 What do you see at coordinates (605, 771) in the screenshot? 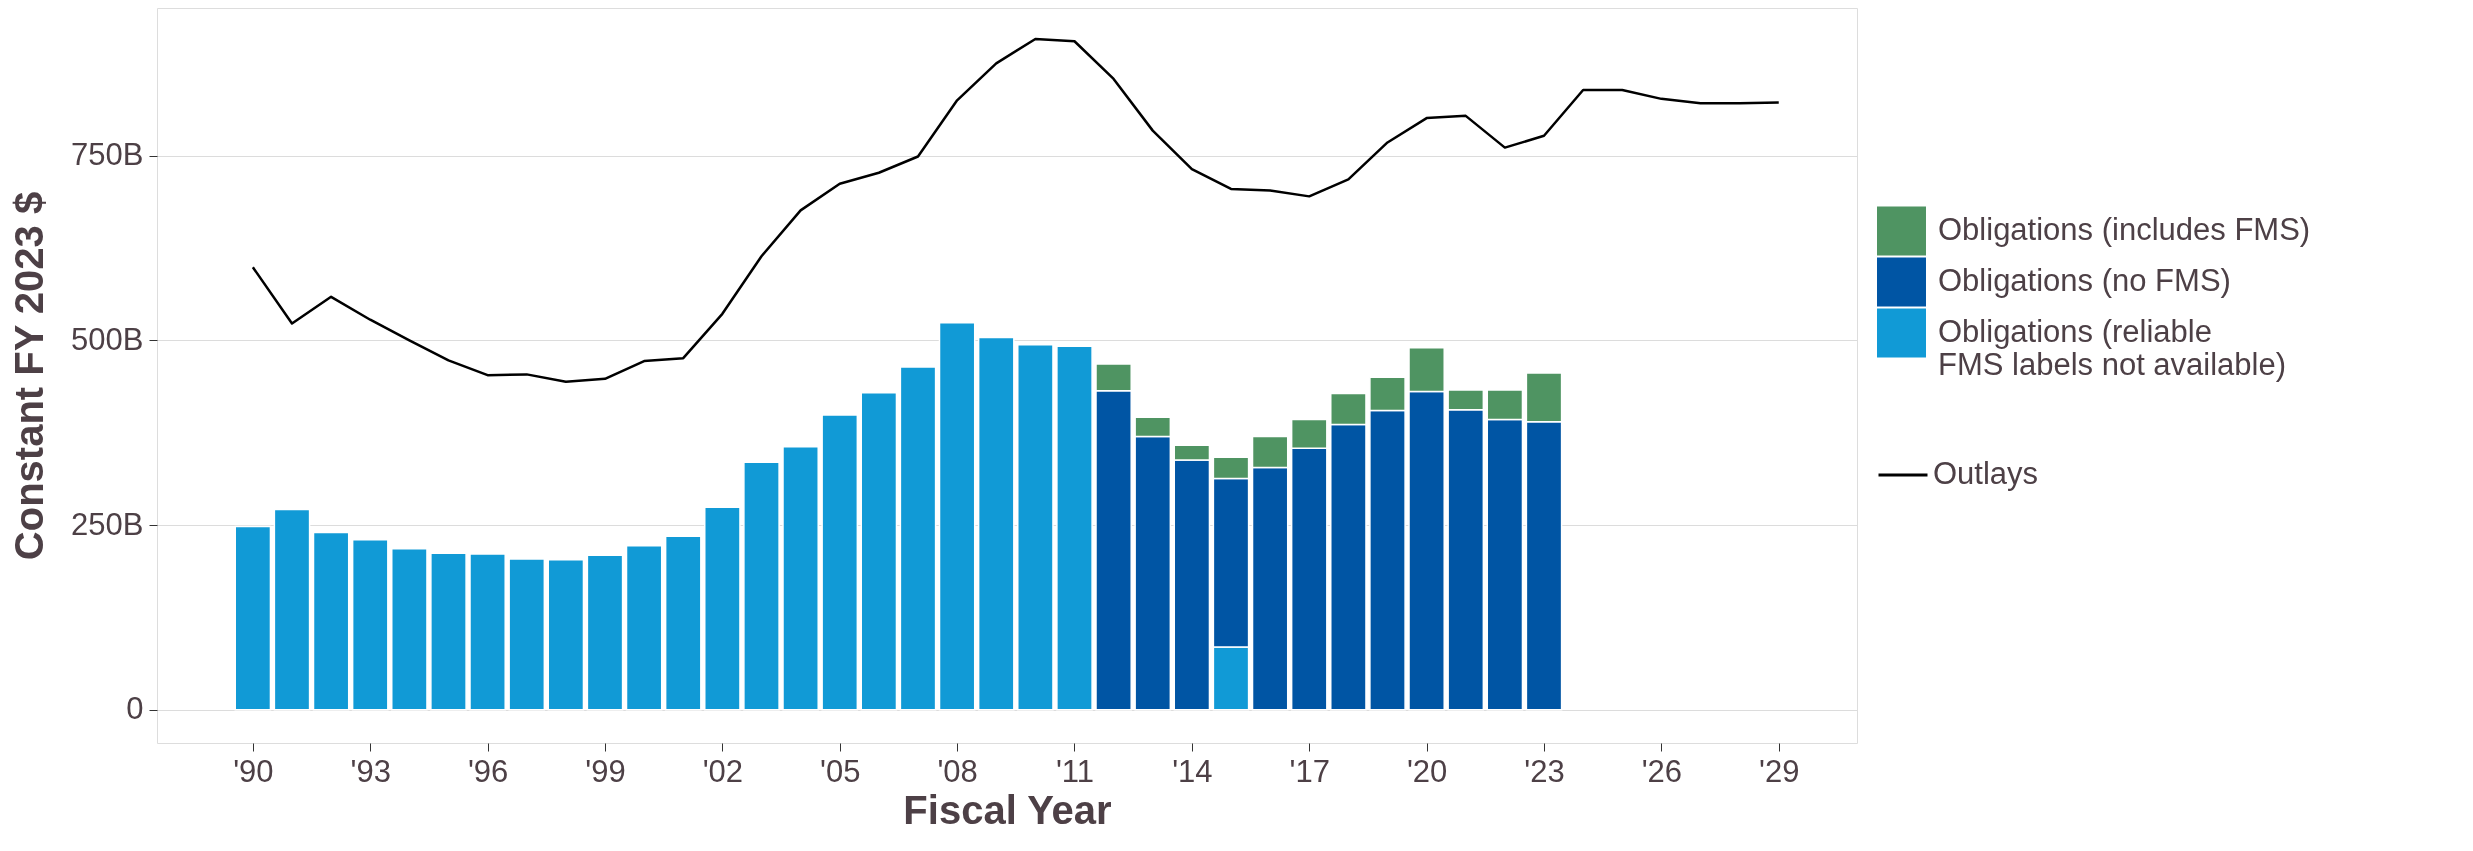
I see `x-tick-label: '99` at bounding box center [605, 771].